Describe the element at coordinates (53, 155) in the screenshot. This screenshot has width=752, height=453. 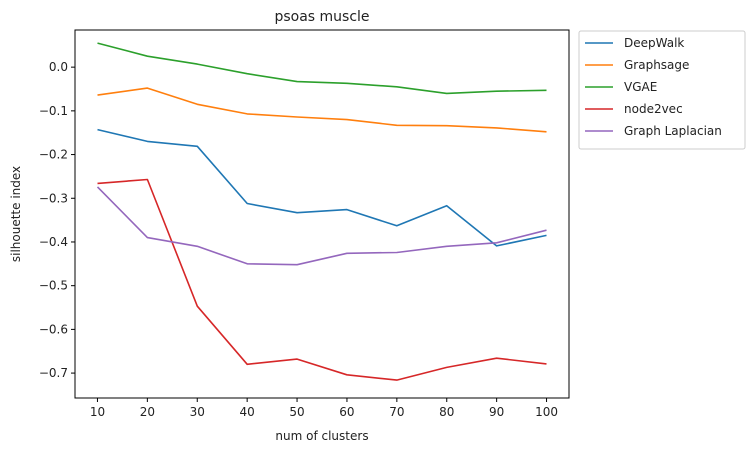
I see `y-tick-label: −0.2` at that location.